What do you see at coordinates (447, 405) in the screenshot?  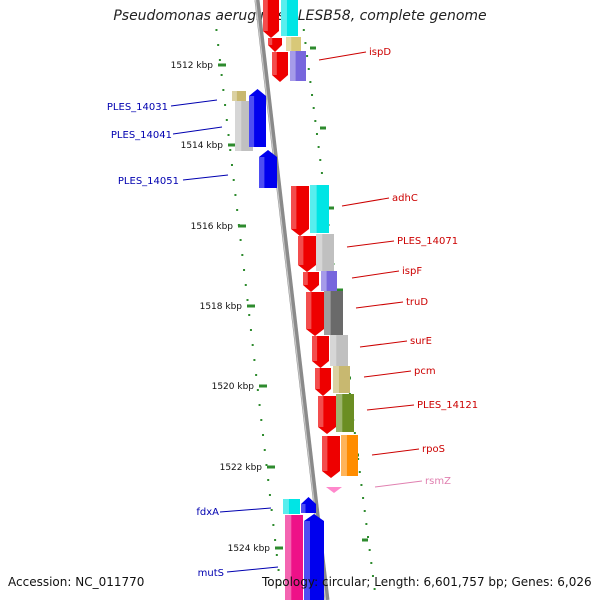 I see `gene-label: PLES_14121` at bounding box center [447, 405].